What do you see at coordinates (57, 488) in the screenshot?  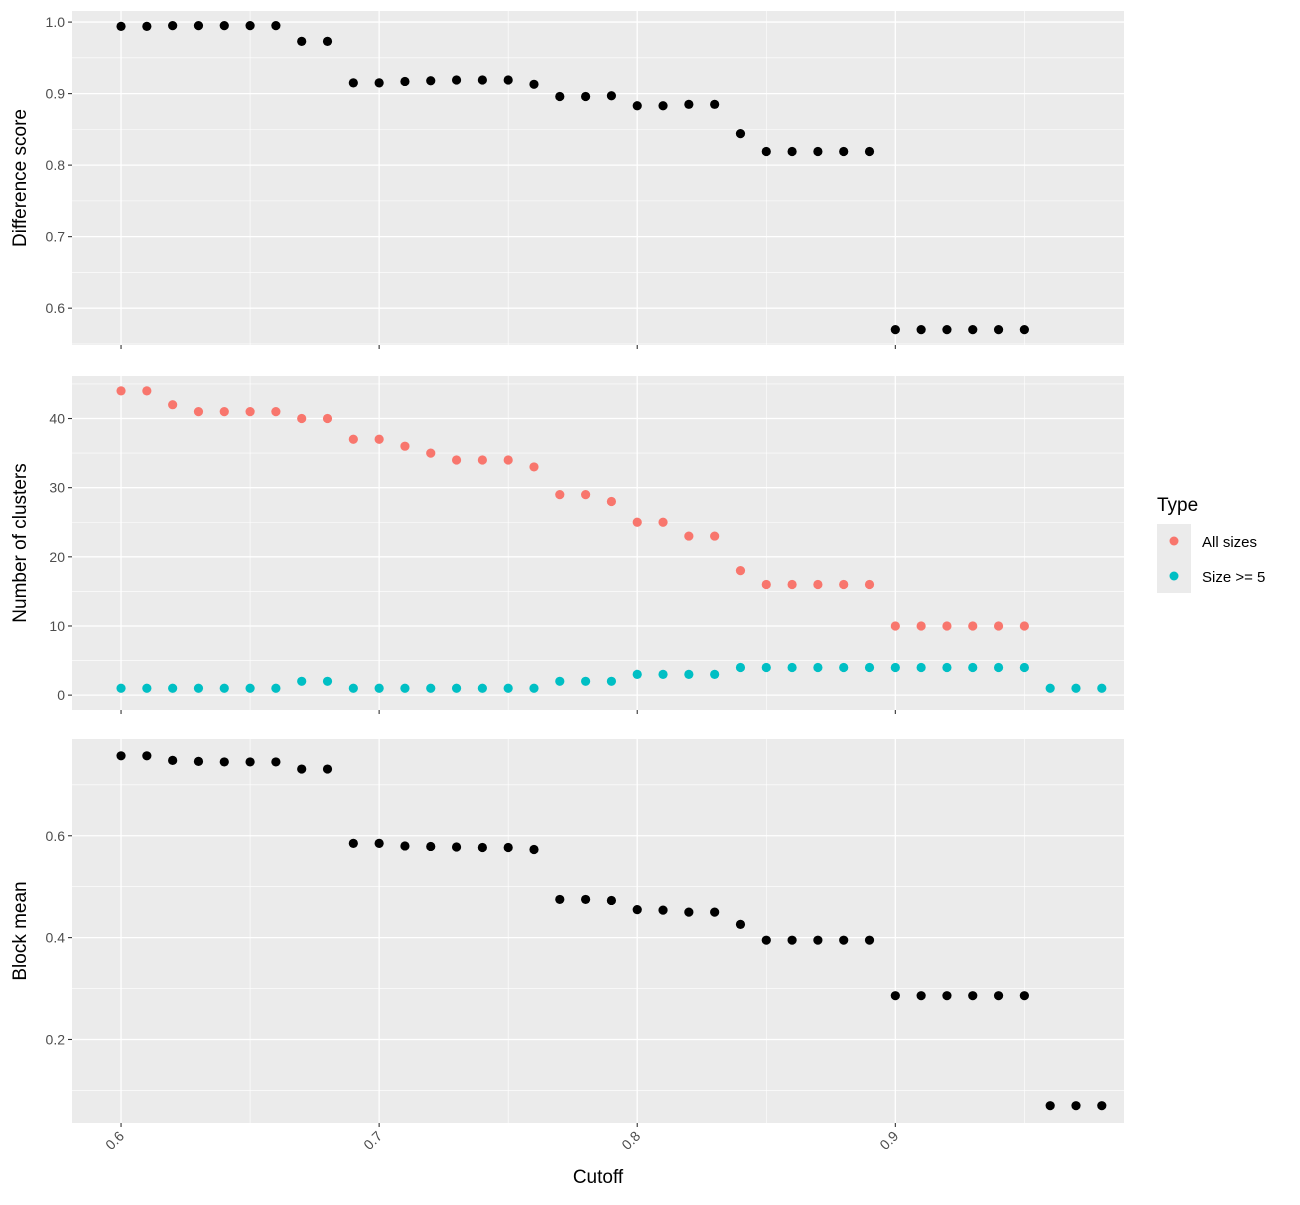 I see `y-tick-label: 30` at bounding box center [57, 488].